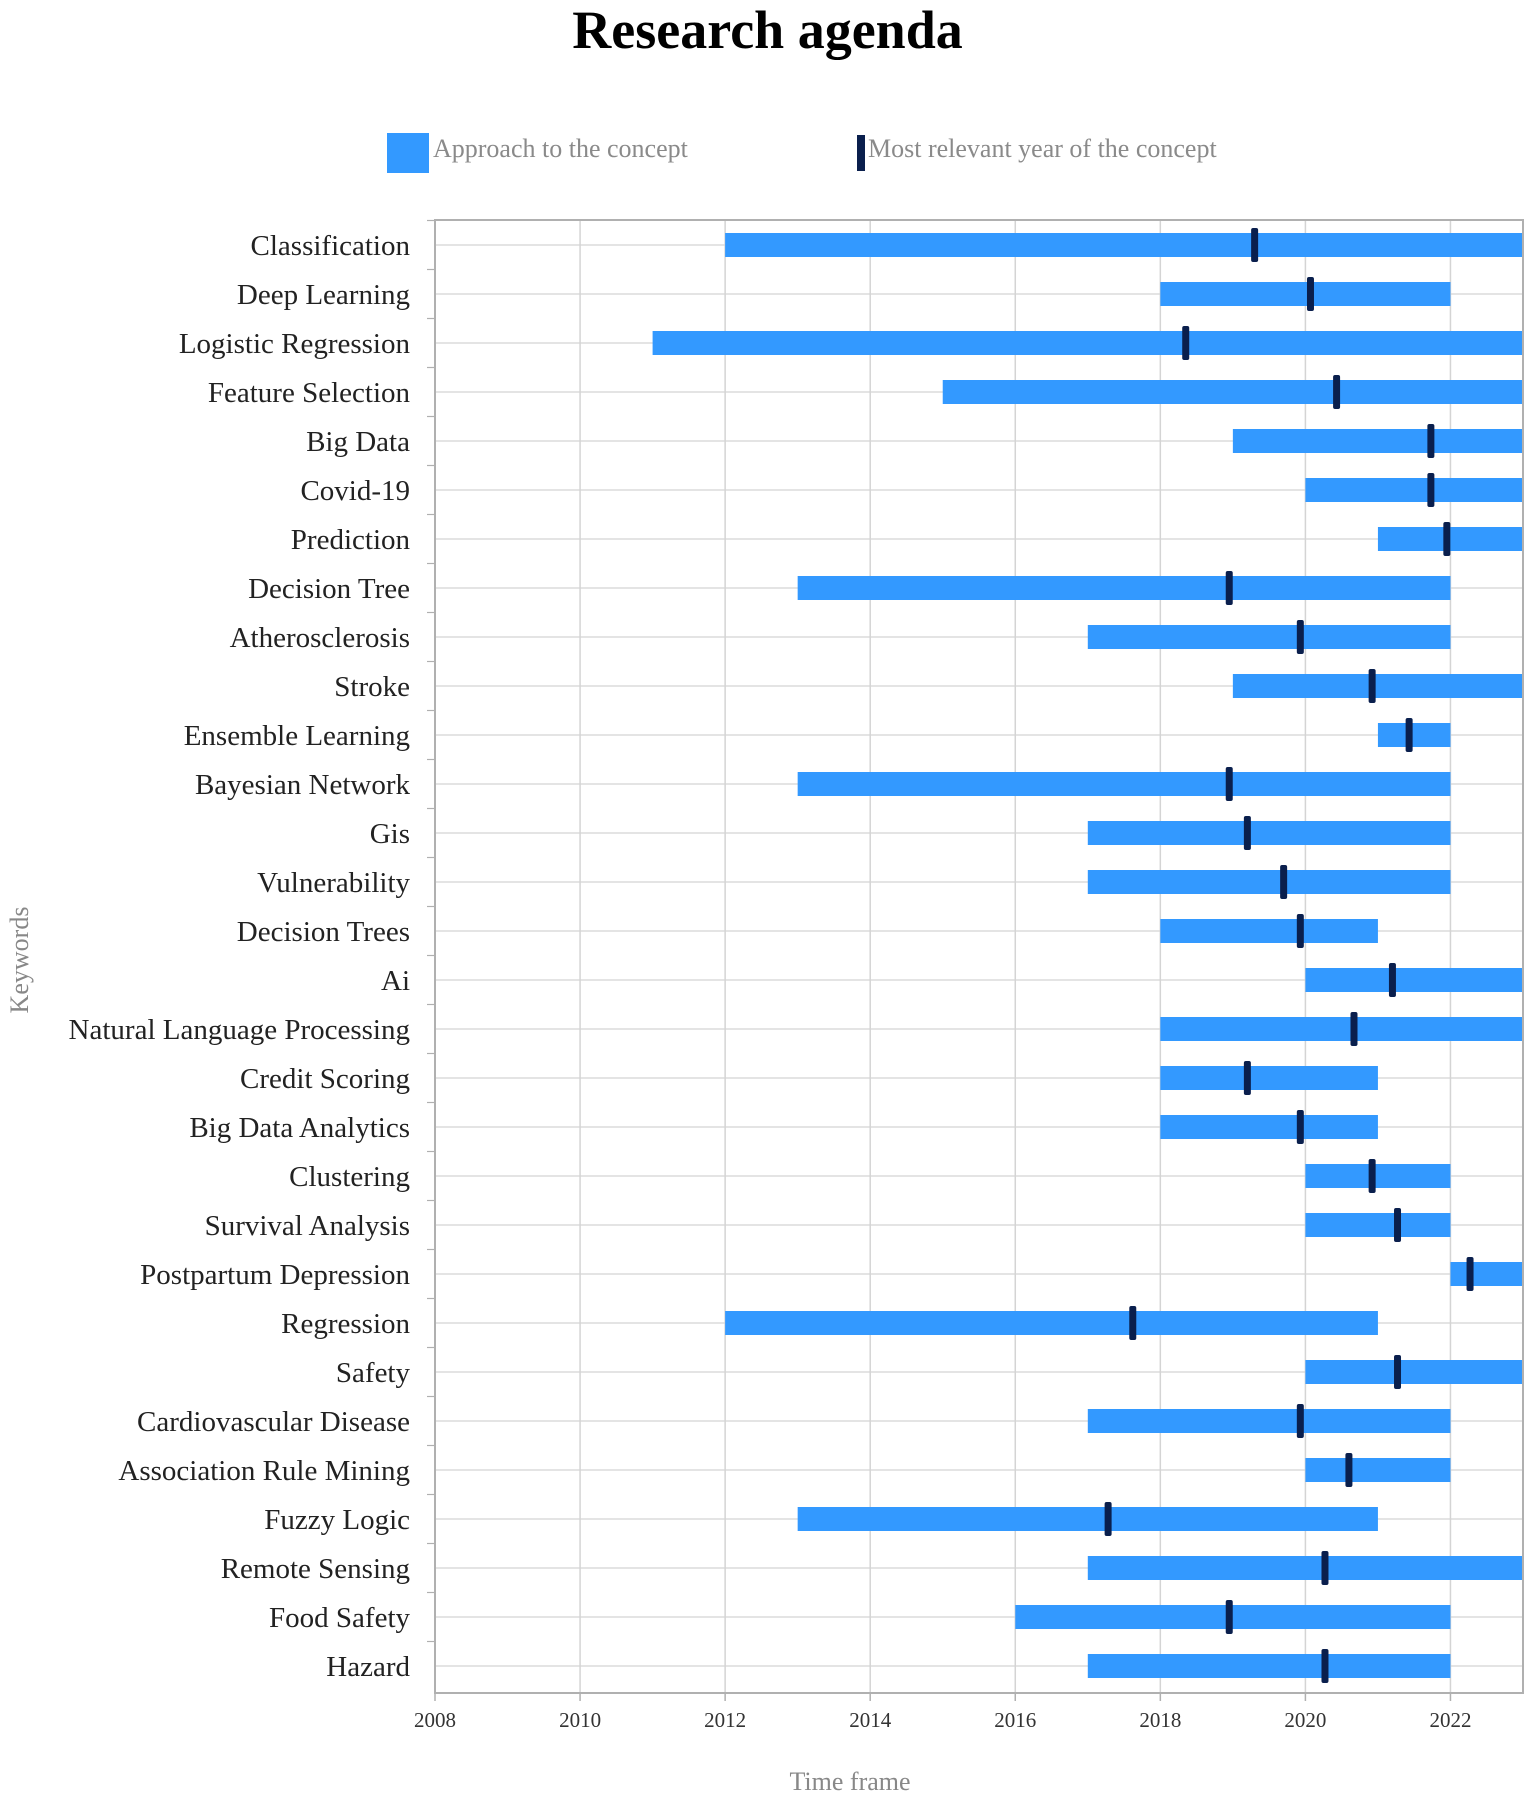 This screenshot has width=1535, height=1802. What do you see at coordinates (329, 589) in the screenshot?
I see `category-label-decision-tree: Decision Tree` at bounding box center [329, 589].